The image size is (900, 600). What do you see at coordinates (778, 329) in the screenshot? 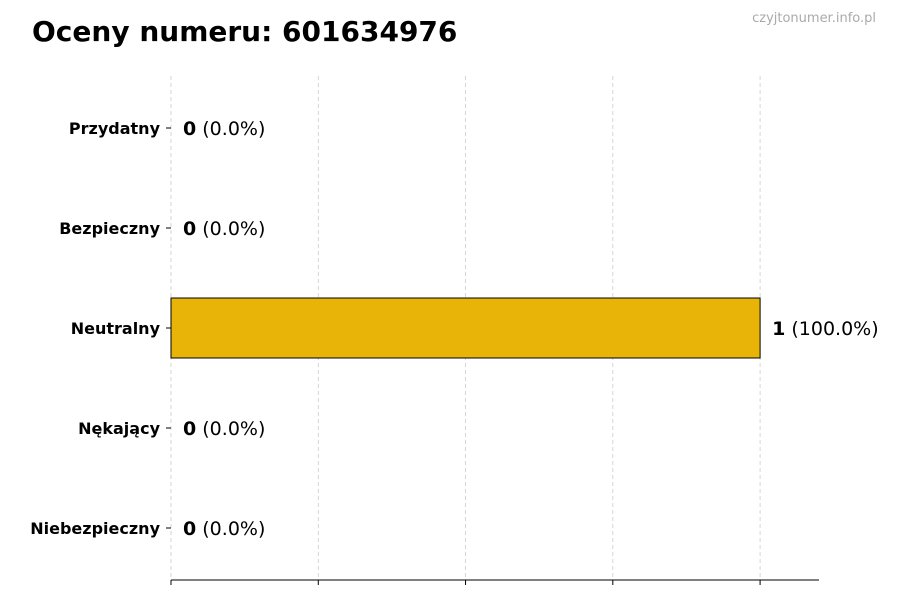
I see `data-label-count: 1` at bounding box center [778, 329].